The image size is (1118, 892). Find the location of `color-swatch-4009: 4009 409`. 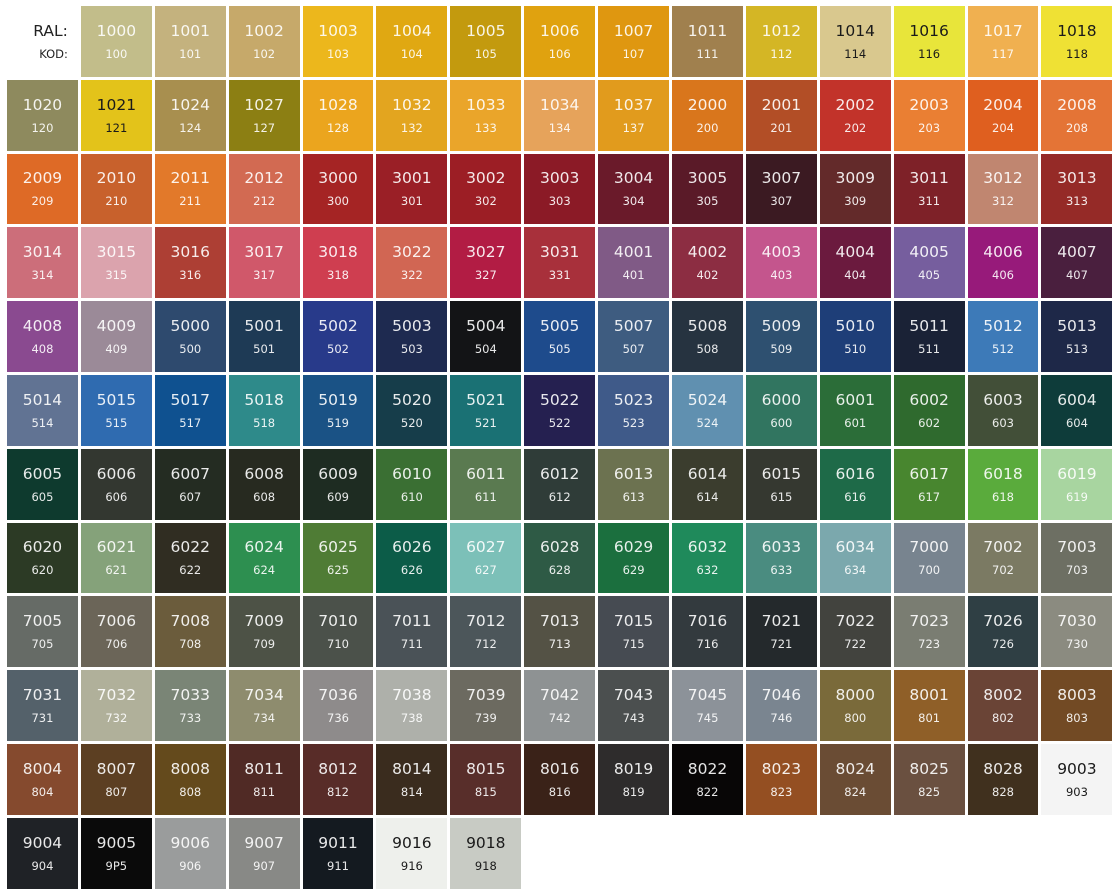

color-swatch-4009: 4009 409 is located at coordinates (116, 336).